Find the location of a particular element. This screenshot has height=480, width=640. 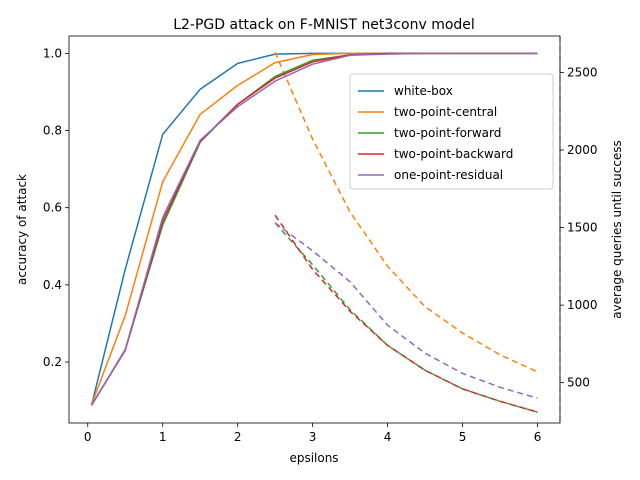

x-axis-ticks: 0 1 2 3 4 5 6 is located at coordinates (312, 433).